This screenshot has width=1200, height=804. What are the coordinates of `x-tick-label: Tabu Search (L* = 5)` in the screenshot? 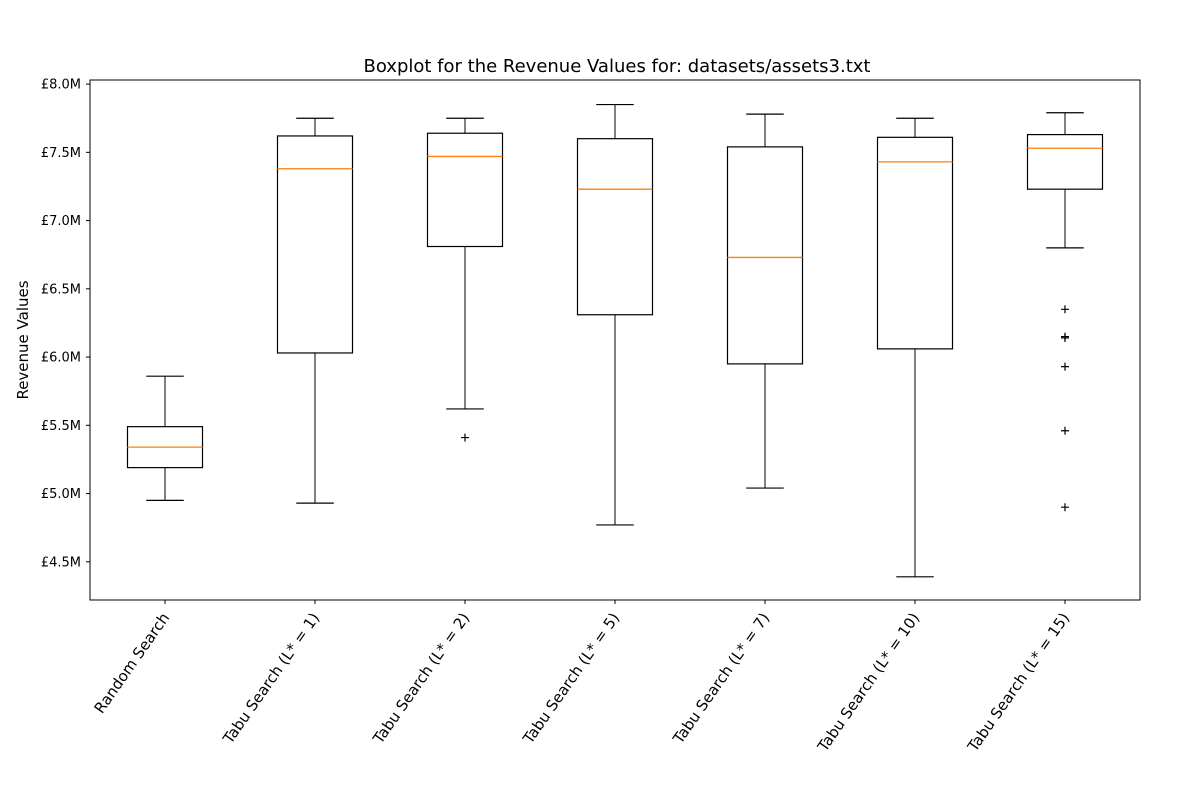 It's located at (571, 678).